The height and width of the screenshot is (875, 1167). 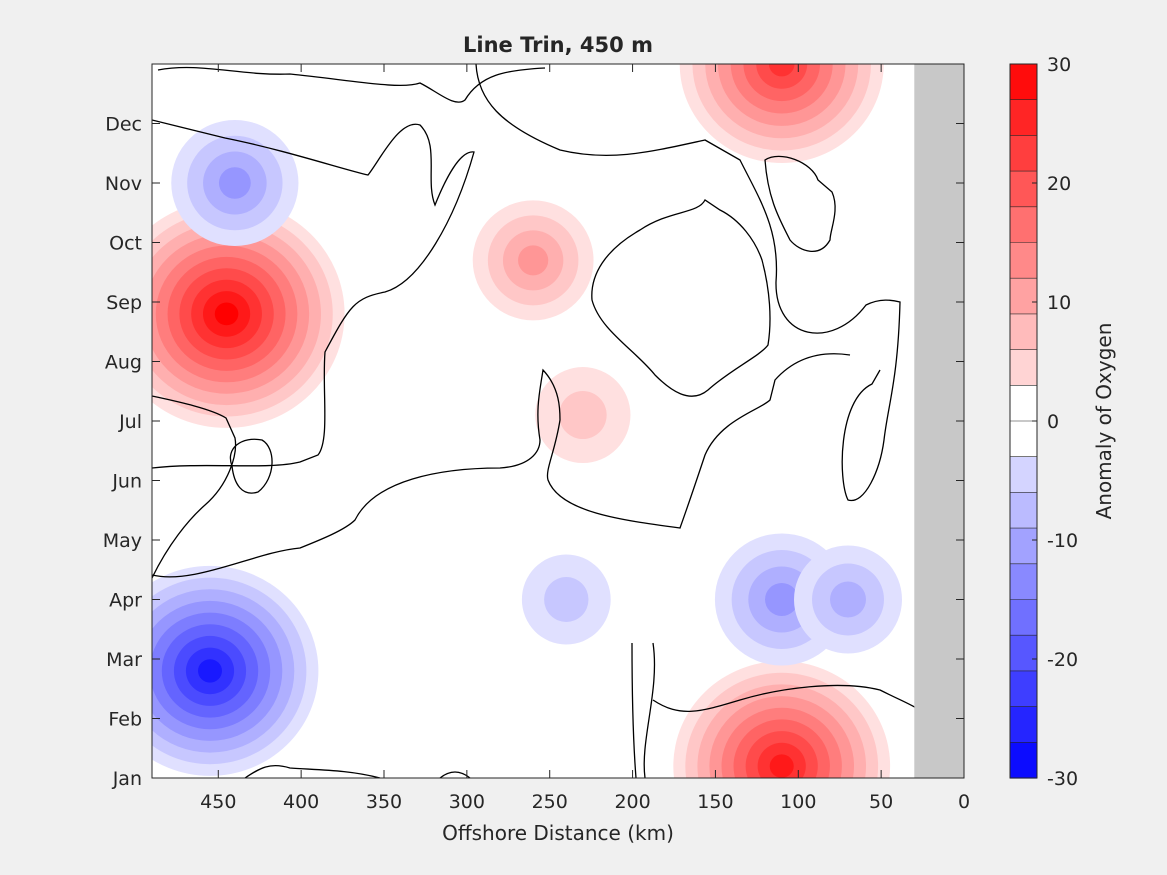 What do you see at coordinates (550, 802) in the screenshot?
I see `x-tick-label: 250` at bounding box center [550, 802].